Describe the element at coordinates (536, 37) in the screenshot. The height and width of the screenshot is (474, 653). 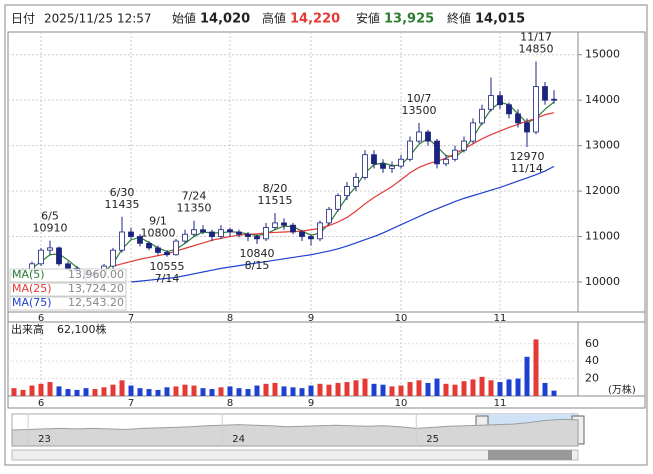
I see `annotation: 11/17` at that location.